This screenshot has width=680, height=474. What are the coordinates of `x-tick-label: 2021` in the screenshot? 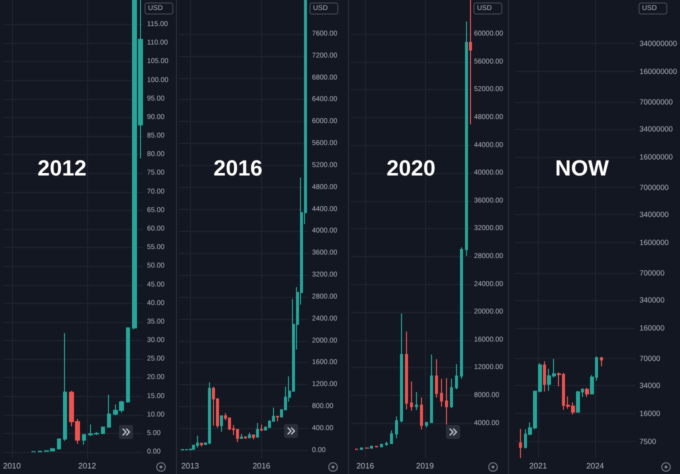 It's located at (538, 466).